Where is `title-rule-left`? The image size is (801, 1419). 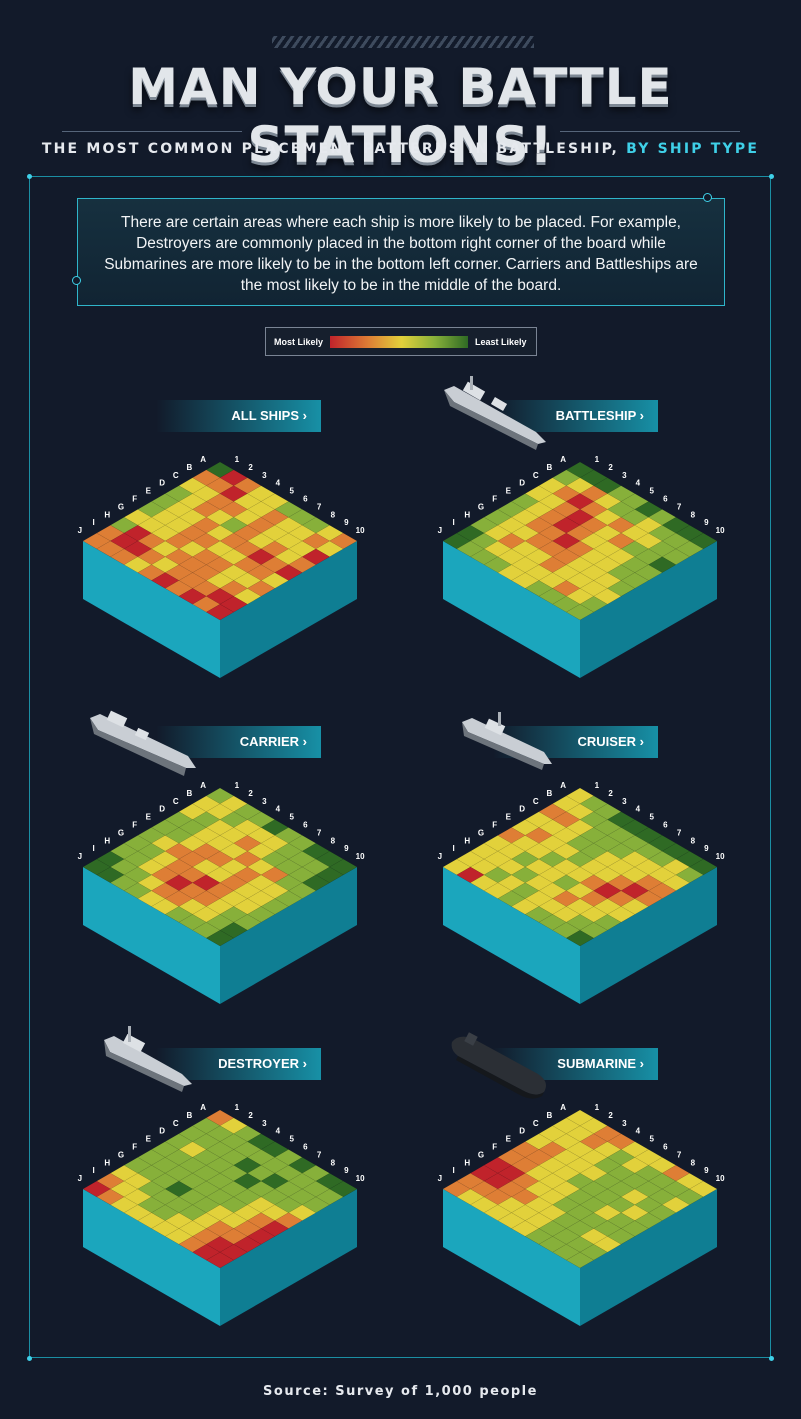
title-rule-left is located at coordinates (152, 131).